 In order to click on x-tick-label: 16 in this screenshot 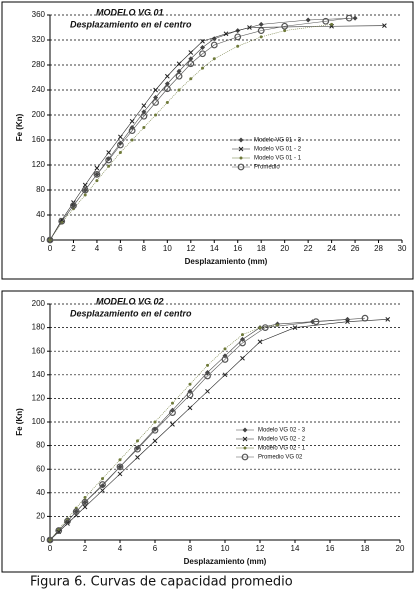, I will do `click(237, 248)`.